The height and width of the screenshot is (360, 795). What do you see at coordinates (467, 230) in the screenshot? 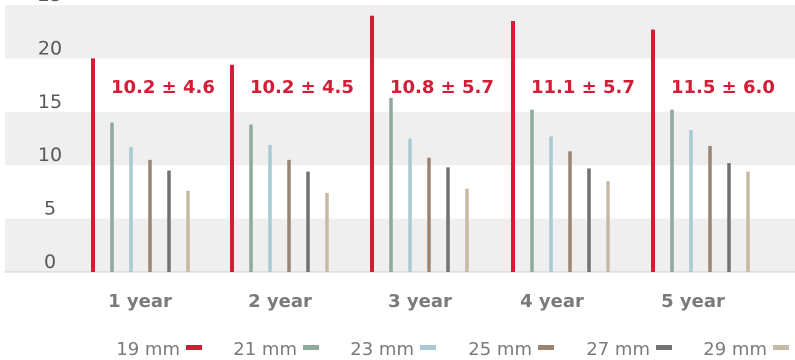
I see `bar-29-mm-3-year` at bounding box center [467, 230].